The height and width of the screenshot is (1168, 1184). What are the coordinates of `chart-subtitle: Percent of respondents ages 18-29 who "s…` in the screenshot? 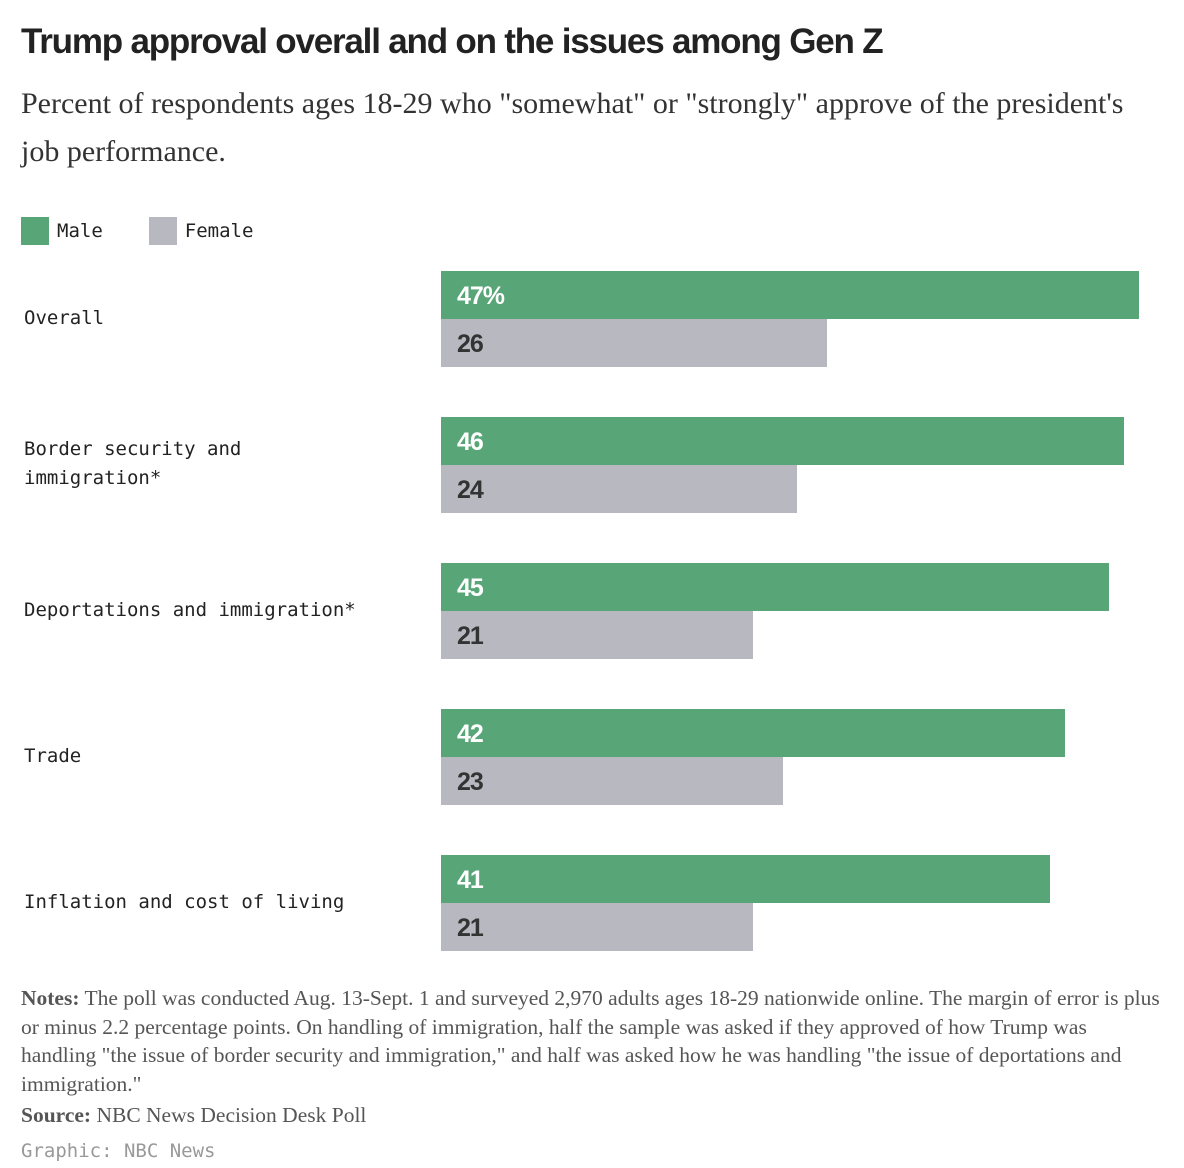 It's located at (572, 127).